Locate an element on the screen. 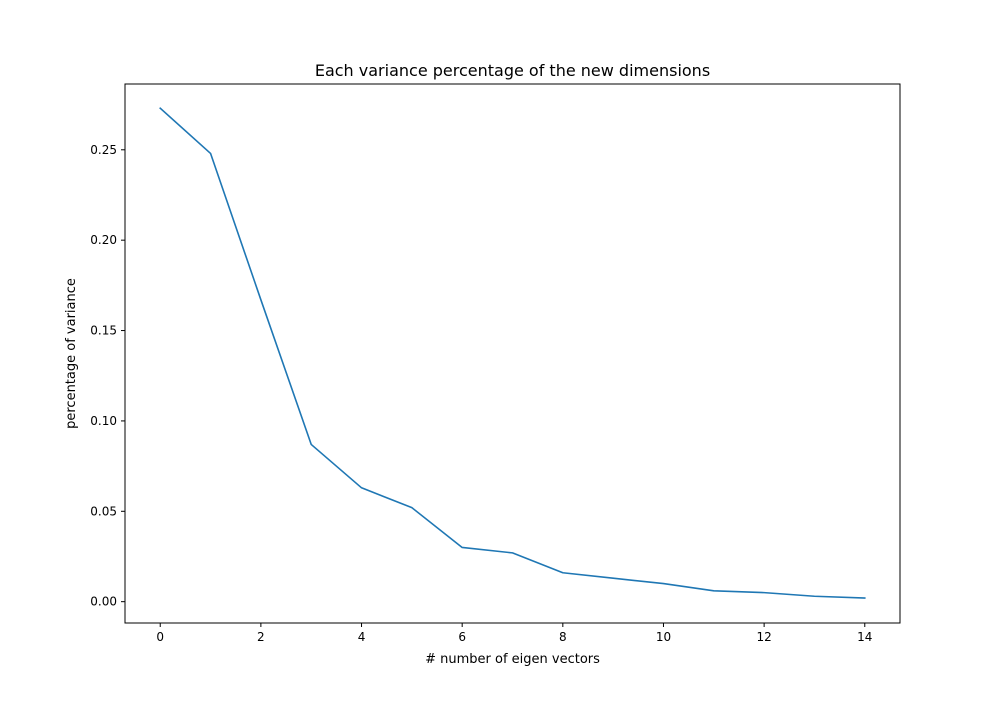  x-tick-label: 12 is located at coordinates (763, 637).